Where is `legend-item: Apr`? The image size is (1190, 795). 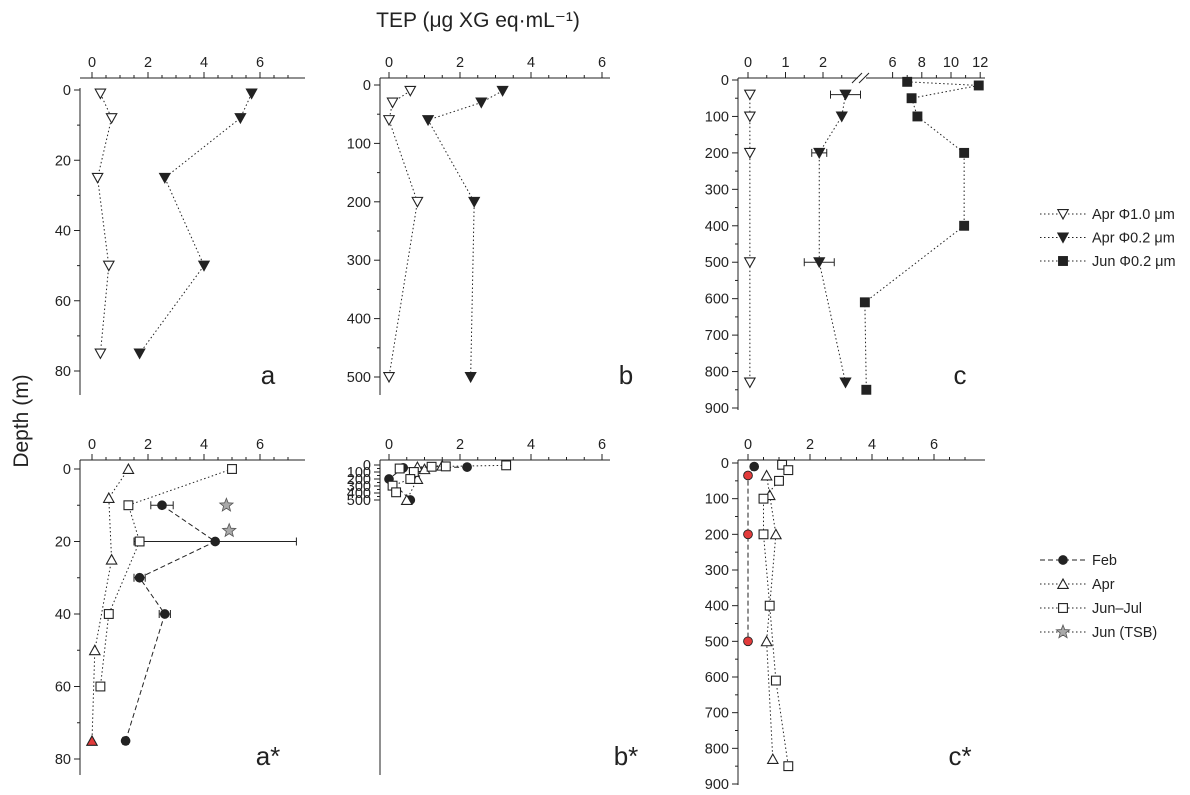 legend-item: Apr is located at coordinates (1077, 585).